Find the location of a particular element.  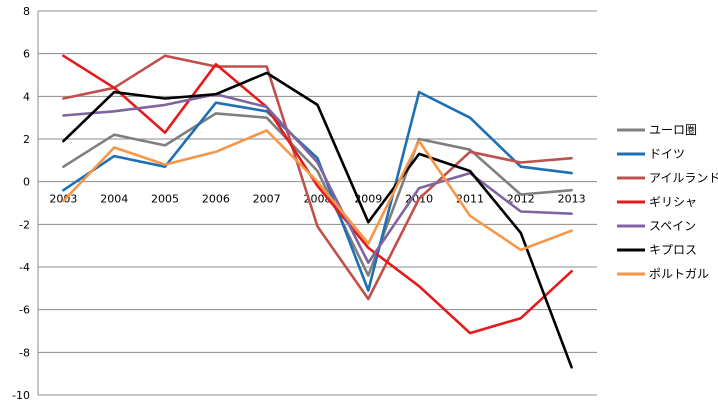

x-tick-label: 2005 is located at coordinates (165, 199).